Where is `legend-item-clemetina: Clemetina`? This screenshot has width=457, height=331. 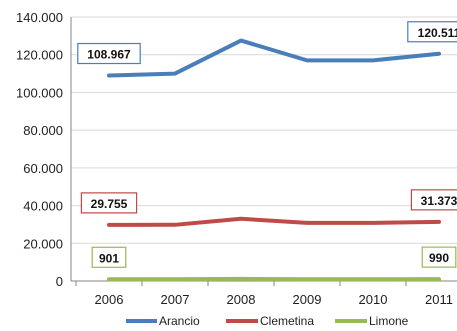
legend-item-clemetina: Clemetina is located at coordinates (270, 321).